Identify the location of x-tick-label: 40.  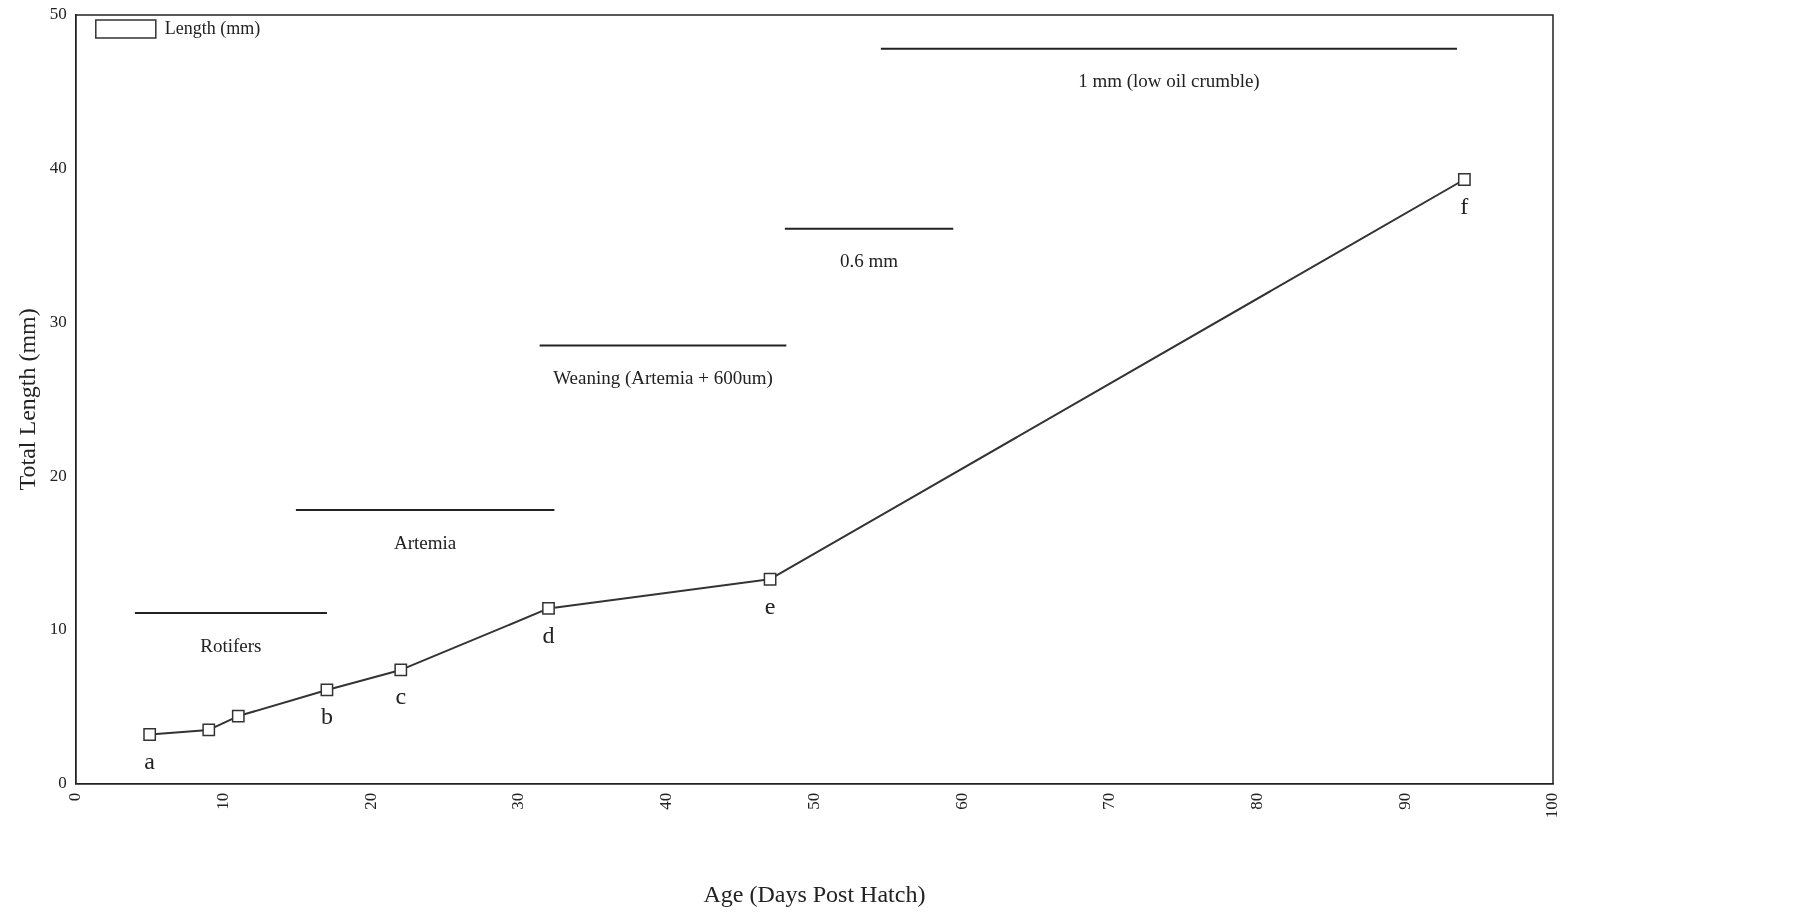
(666, 801).